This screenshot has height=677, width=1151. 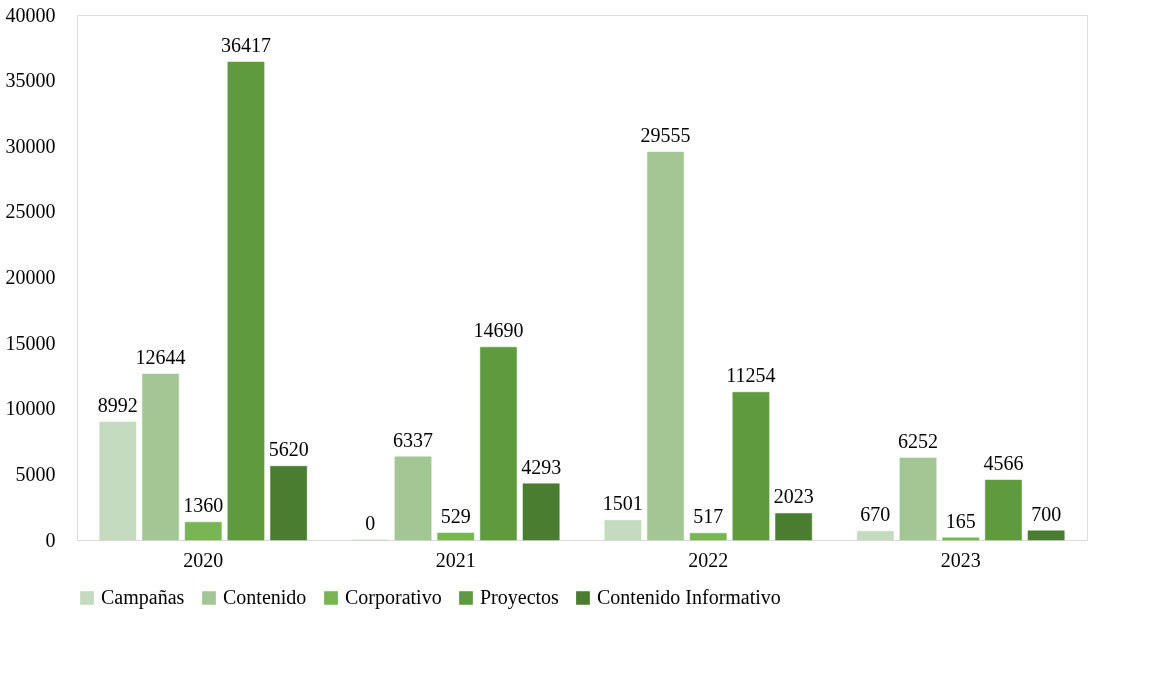 I want to click on data-label: 4566, so click(x=1003, y=463).